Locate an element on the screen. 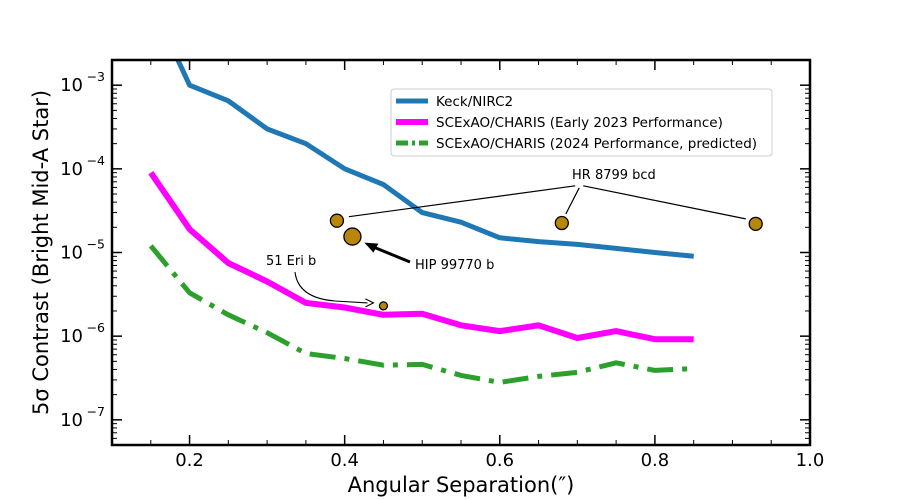 The width and height of the screenshot is (900, 500). x-tick-label: 1.0 is located at coordinates (810, 460).